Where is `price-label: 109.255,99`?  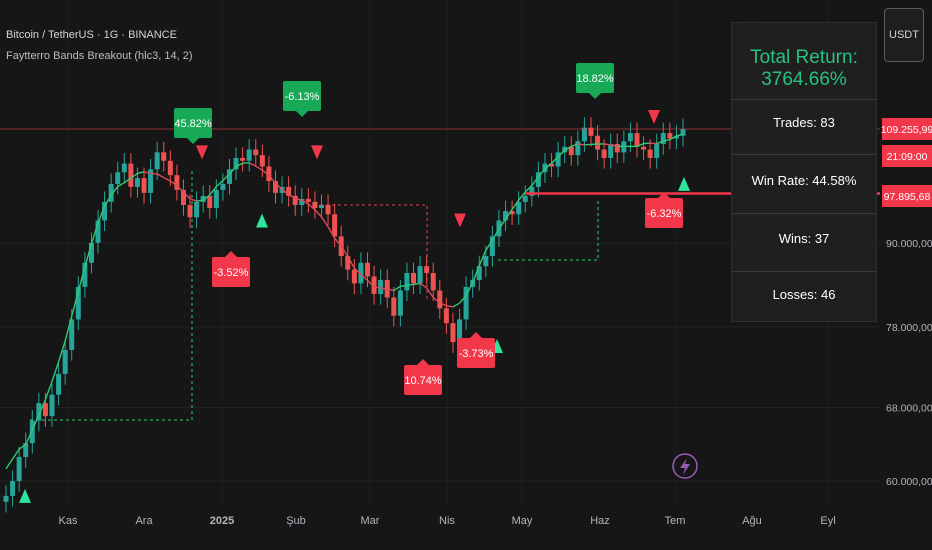
price-label: 109.255,99 is located at coordinates (906, 129).